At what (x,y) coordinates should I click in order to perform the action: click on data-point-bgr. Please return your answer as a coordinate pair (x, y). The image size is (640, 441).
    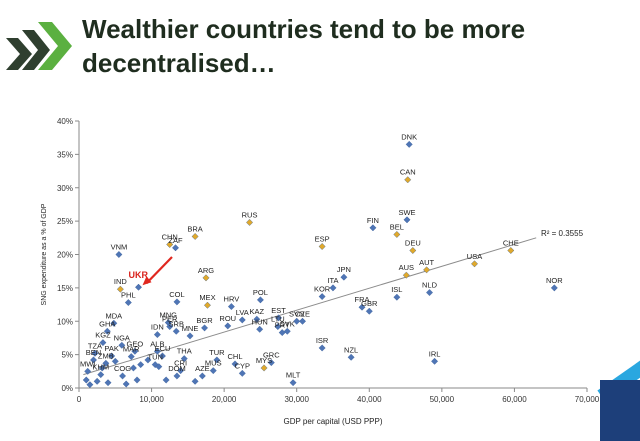
    Looking at the image, I should click on (205, 328).